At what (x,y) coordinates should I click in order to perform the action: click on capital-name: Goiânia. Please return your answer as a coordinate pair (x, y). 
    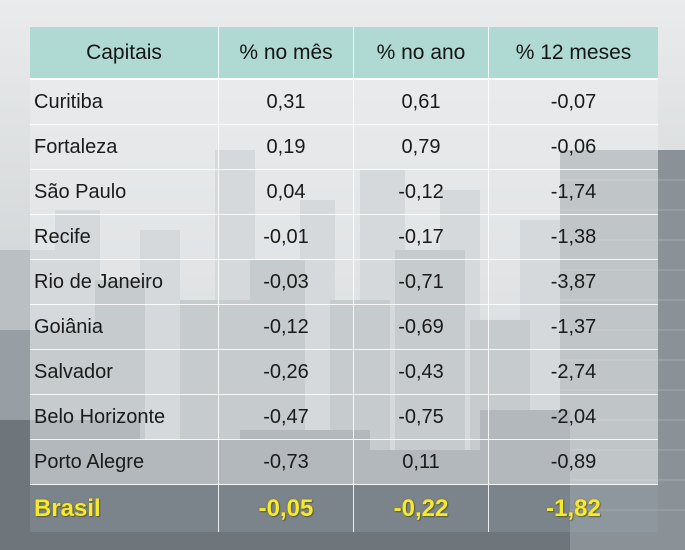
    Looking at the image, I should click on (124, 327).